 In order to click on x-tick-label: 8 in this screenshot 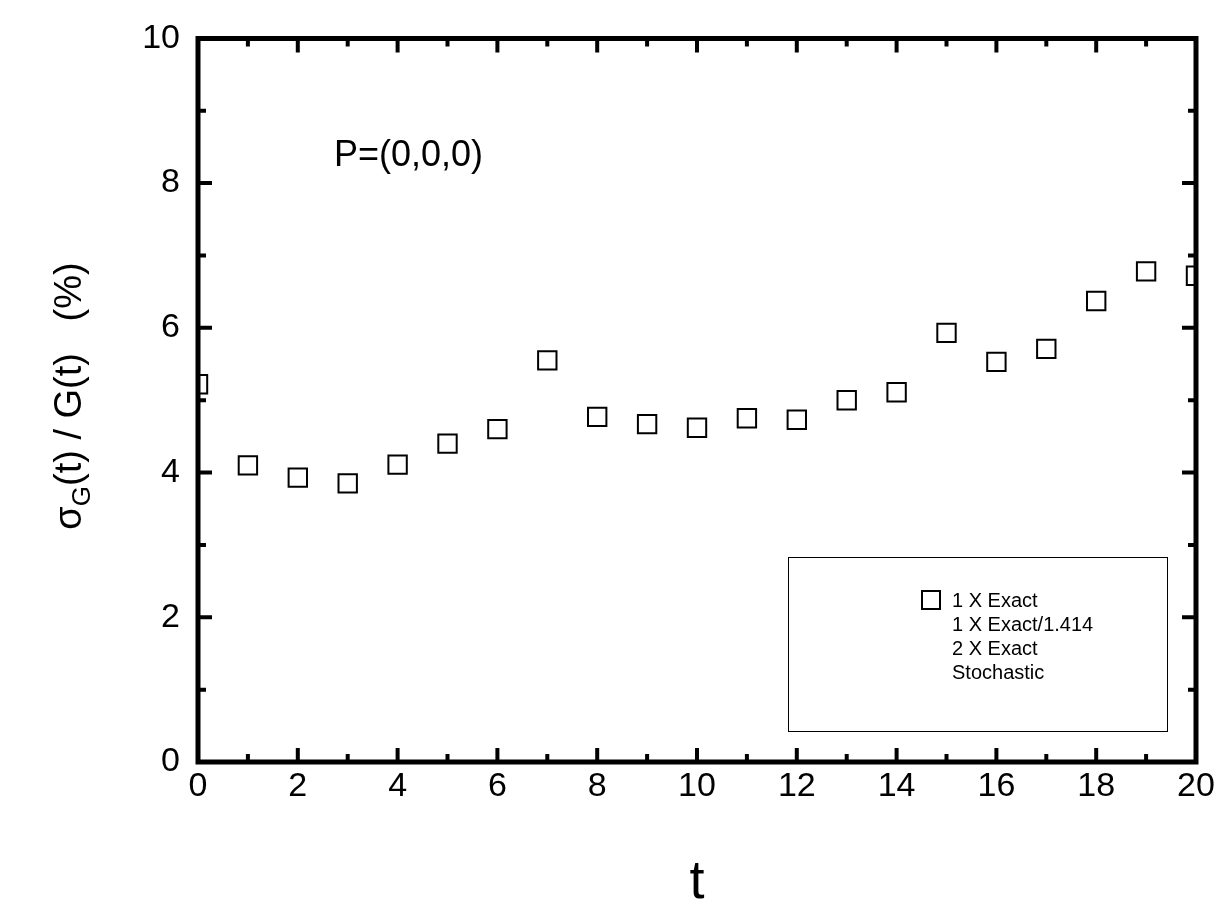, I will do `click(597, 783)`.